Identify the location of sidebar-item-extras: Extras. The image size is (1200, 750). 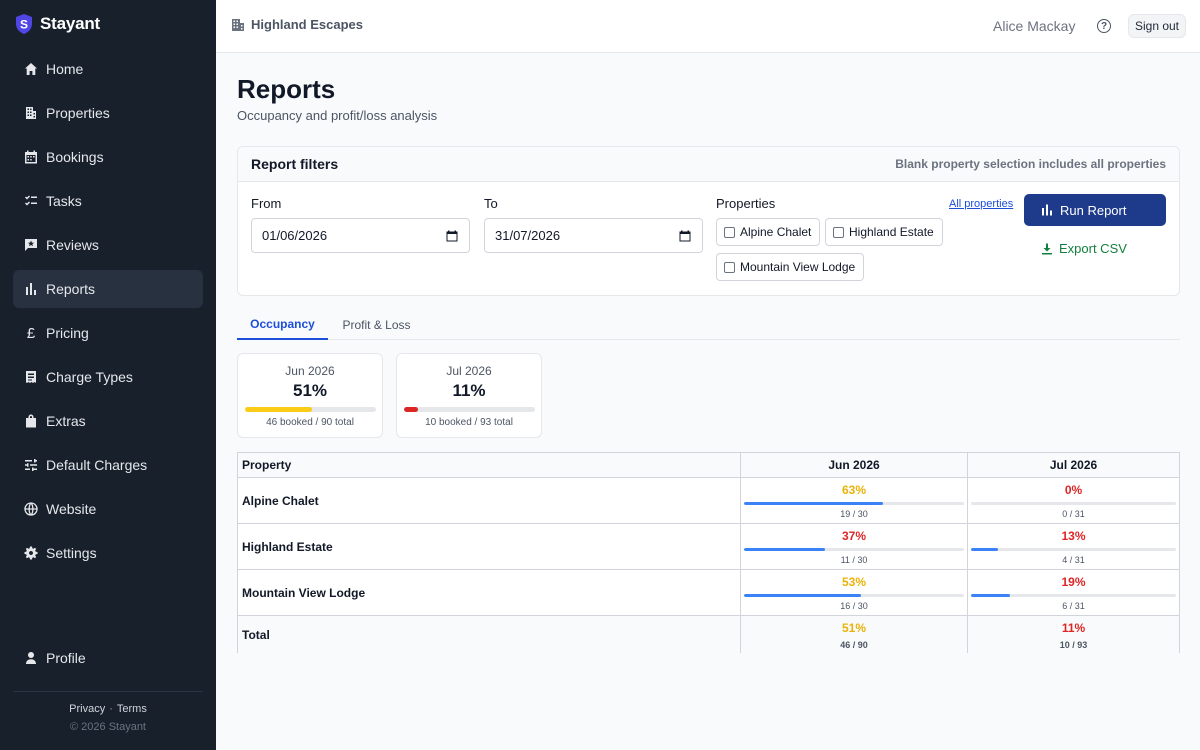
(108, 421).